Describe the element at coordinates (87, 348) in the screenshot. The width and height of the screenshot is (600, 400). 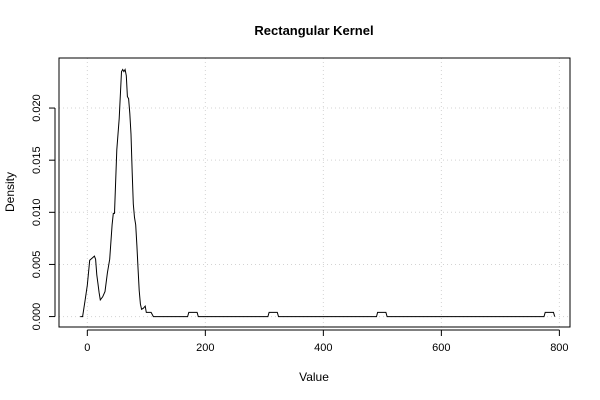
I see `x-tick-label-0: 0` at that location.